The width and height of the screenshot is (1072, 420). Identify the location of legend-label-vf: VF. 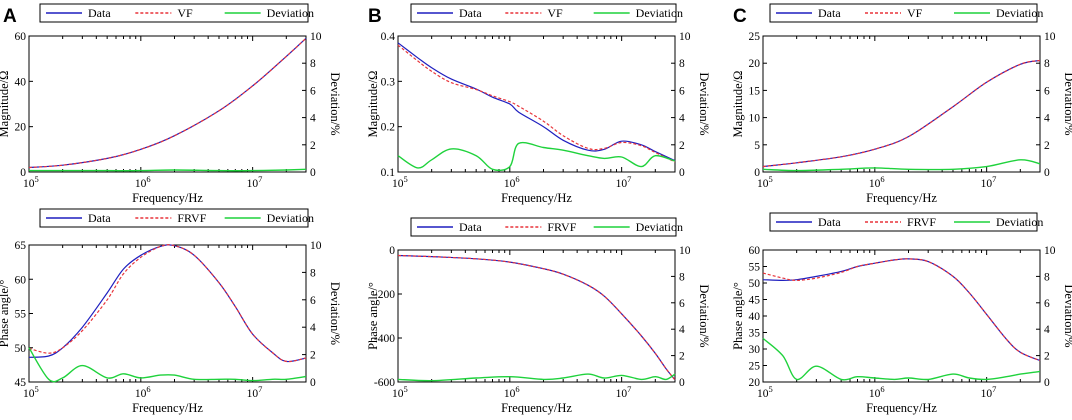
(555, 13).